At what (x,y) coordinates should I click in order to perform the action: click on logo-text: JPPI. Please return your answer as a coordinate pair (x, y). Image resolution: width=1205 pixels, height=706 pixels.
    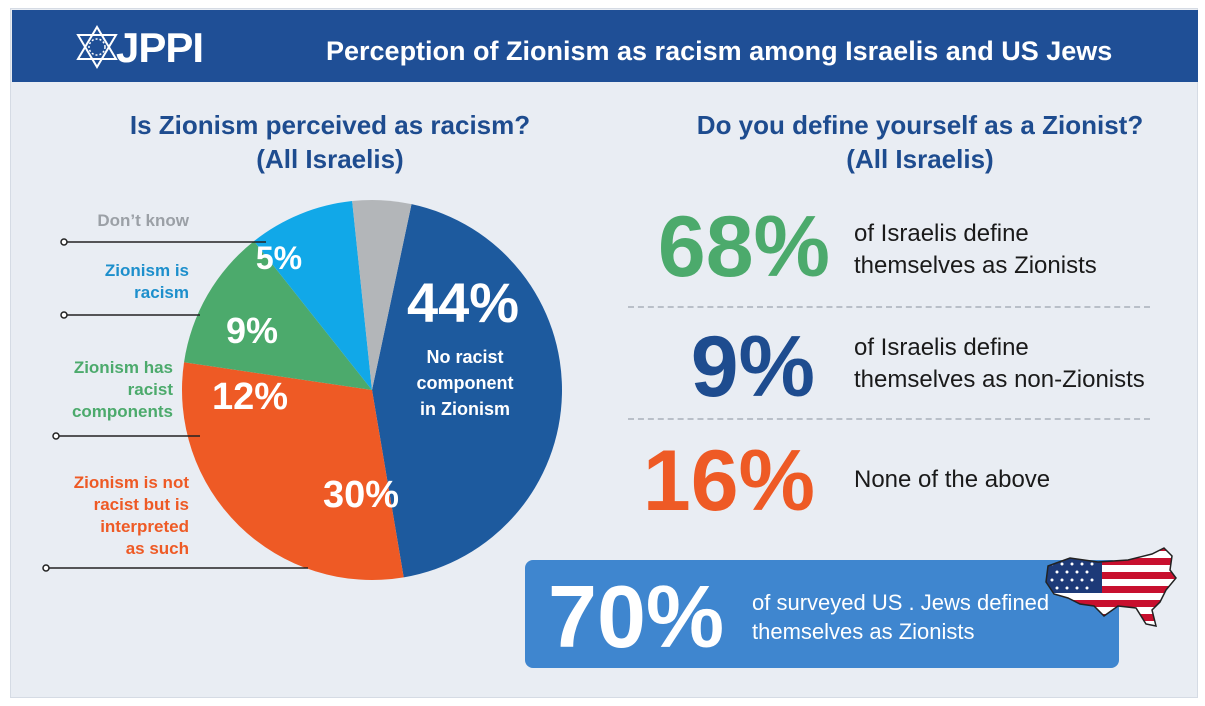
    Looking at the image, I should click on (160, 47).